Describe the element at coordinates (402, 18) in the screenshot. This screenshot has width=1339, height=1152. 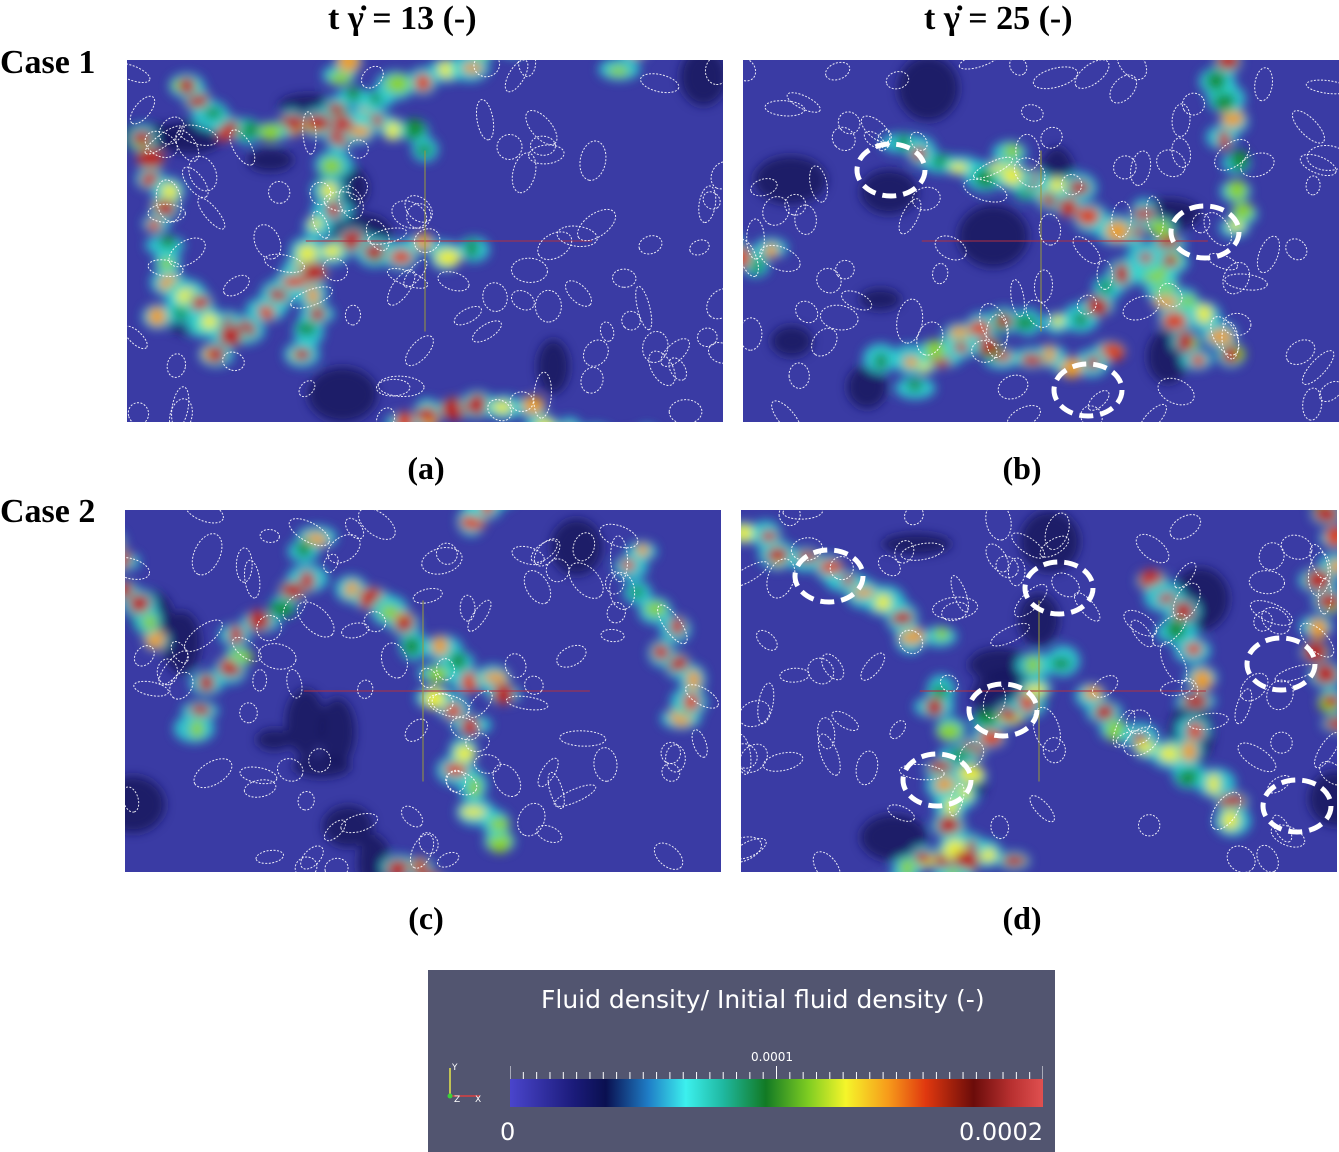
I see `header-t13: t γ̇ = 13 (-)` at that location.